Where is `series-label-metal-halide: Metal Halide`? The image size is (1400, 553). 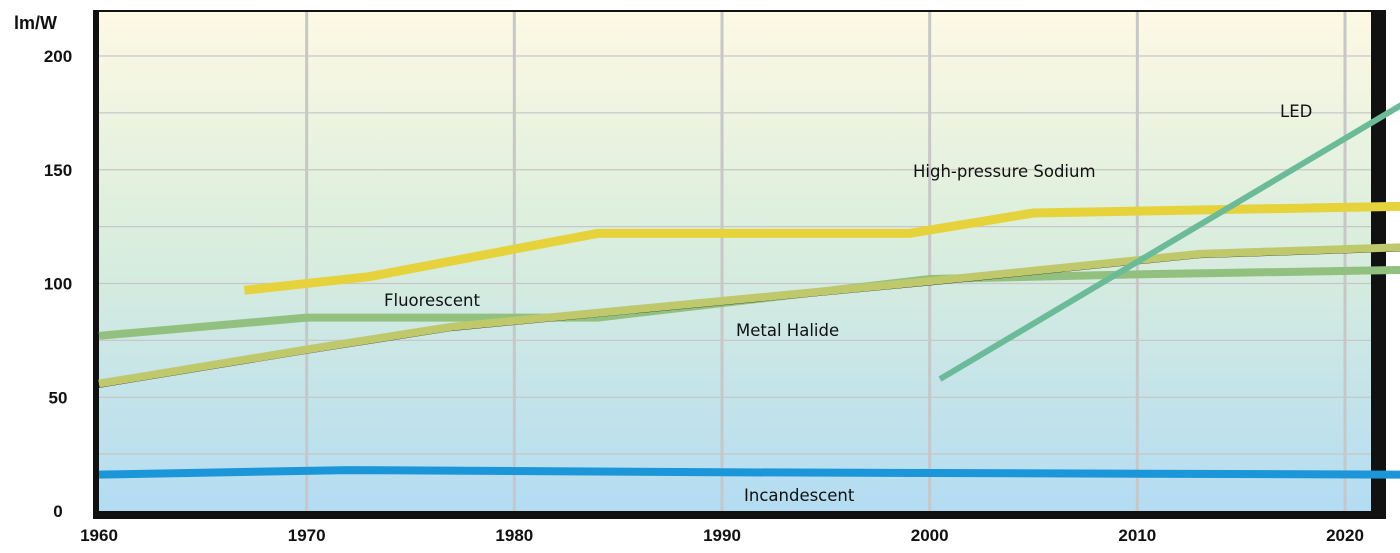
series-label-metal-halide: Metal Halide is located at coordinates (787, 330).